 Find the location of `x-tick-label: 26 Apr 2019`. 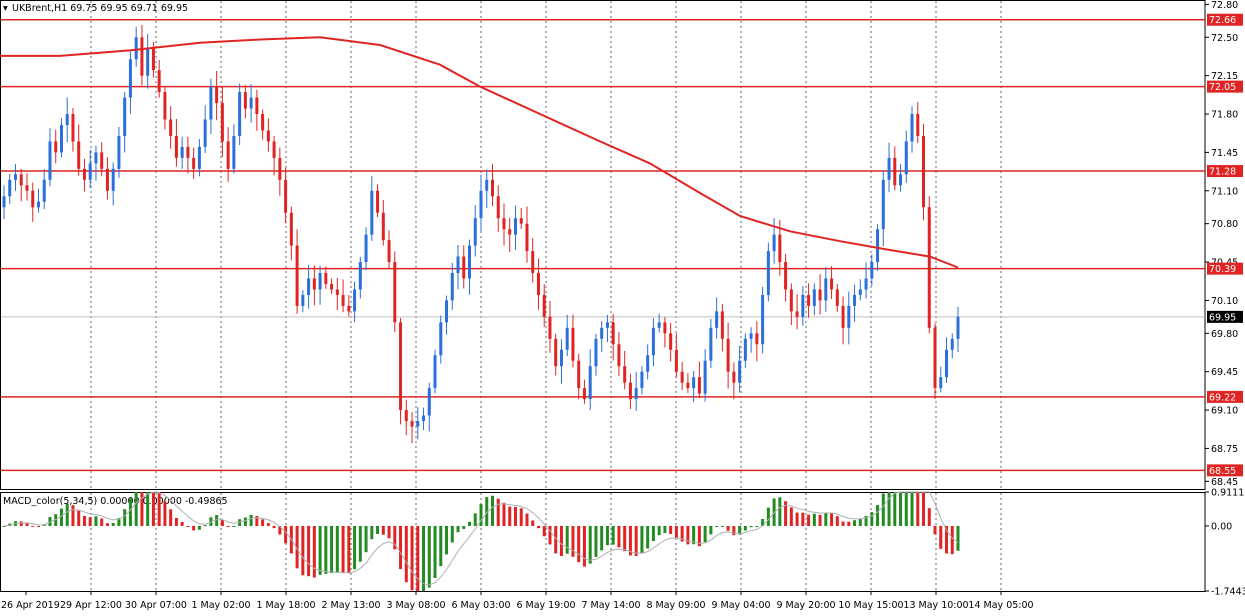

x-tick-label: 26 Apr 2019 is located at coordinates (30, 605).